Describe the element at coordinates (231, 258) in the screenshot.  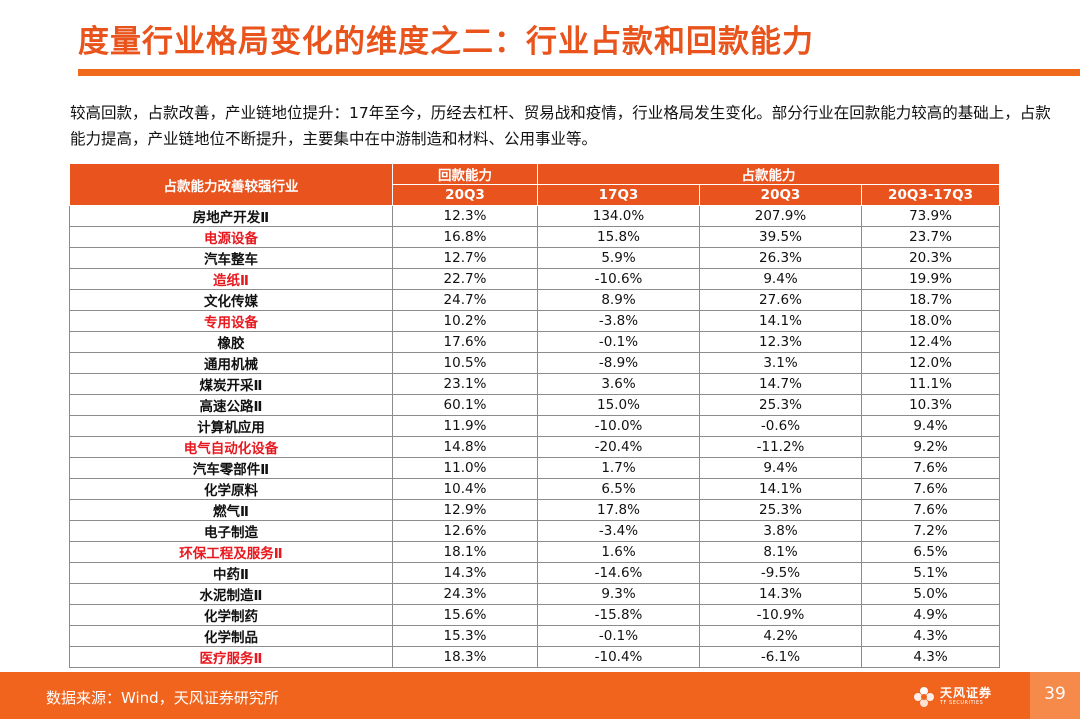
I see `industry-name-cell: 汽车整车` at that location.